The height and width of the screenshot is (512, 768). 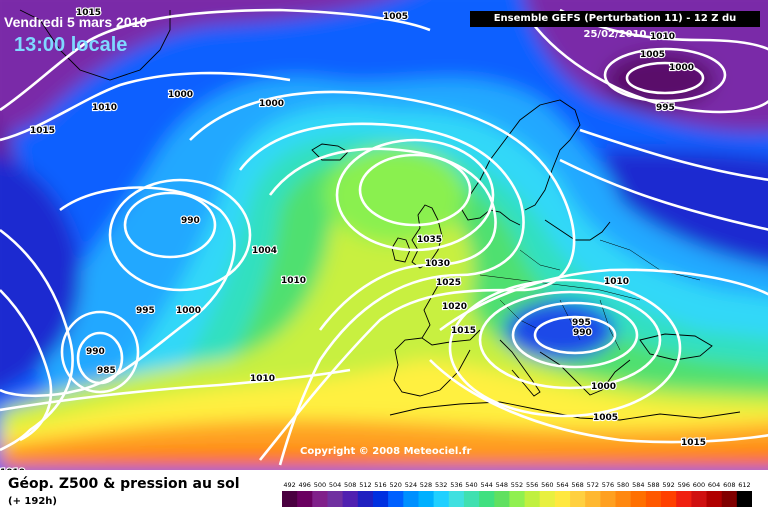 What do you see at coordinates (386, 451) in the screenshot?
I see `copyright-notice: Copyright © 2008 Meteociel.fr` at bounding box center [386, 451].